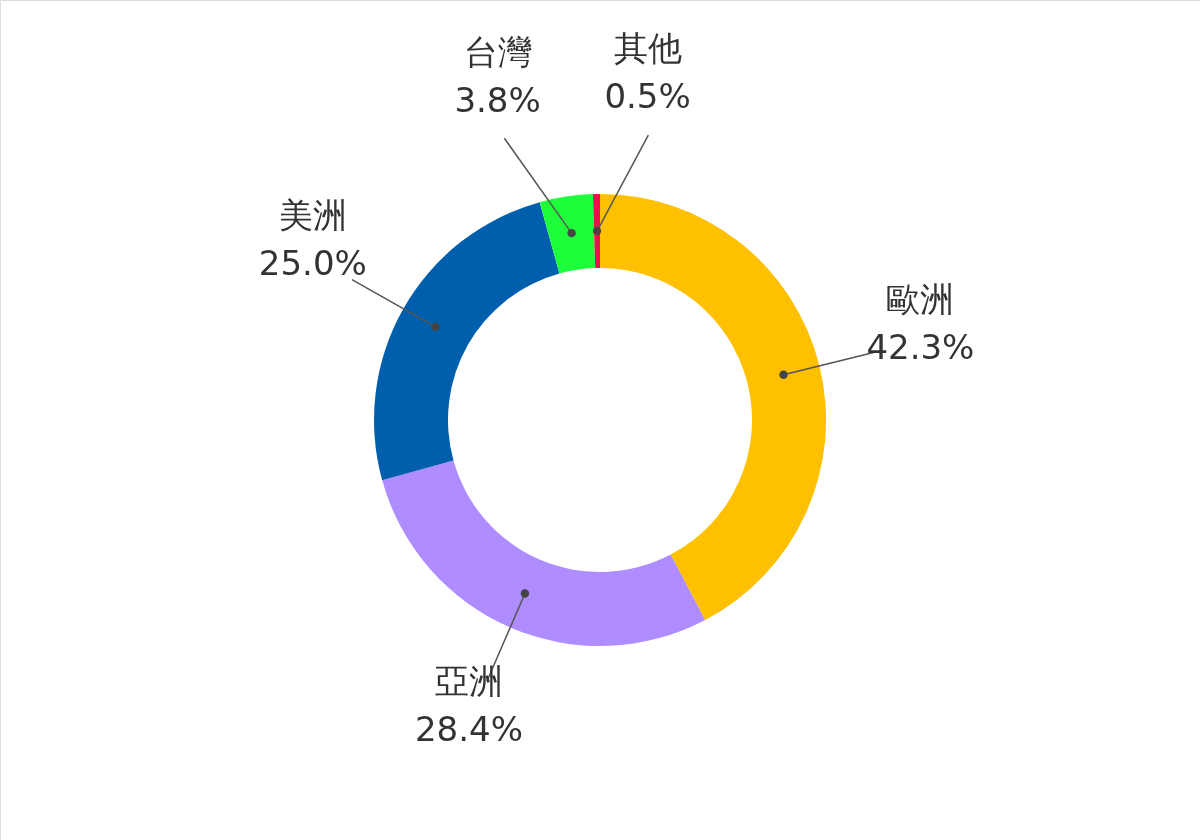 The height and width of the screenshot is (840, 1200). What do you see at coordinates (312, 263) in the screenshot?
I see `data-label: 25.0%` at bounding box center [312, 263].